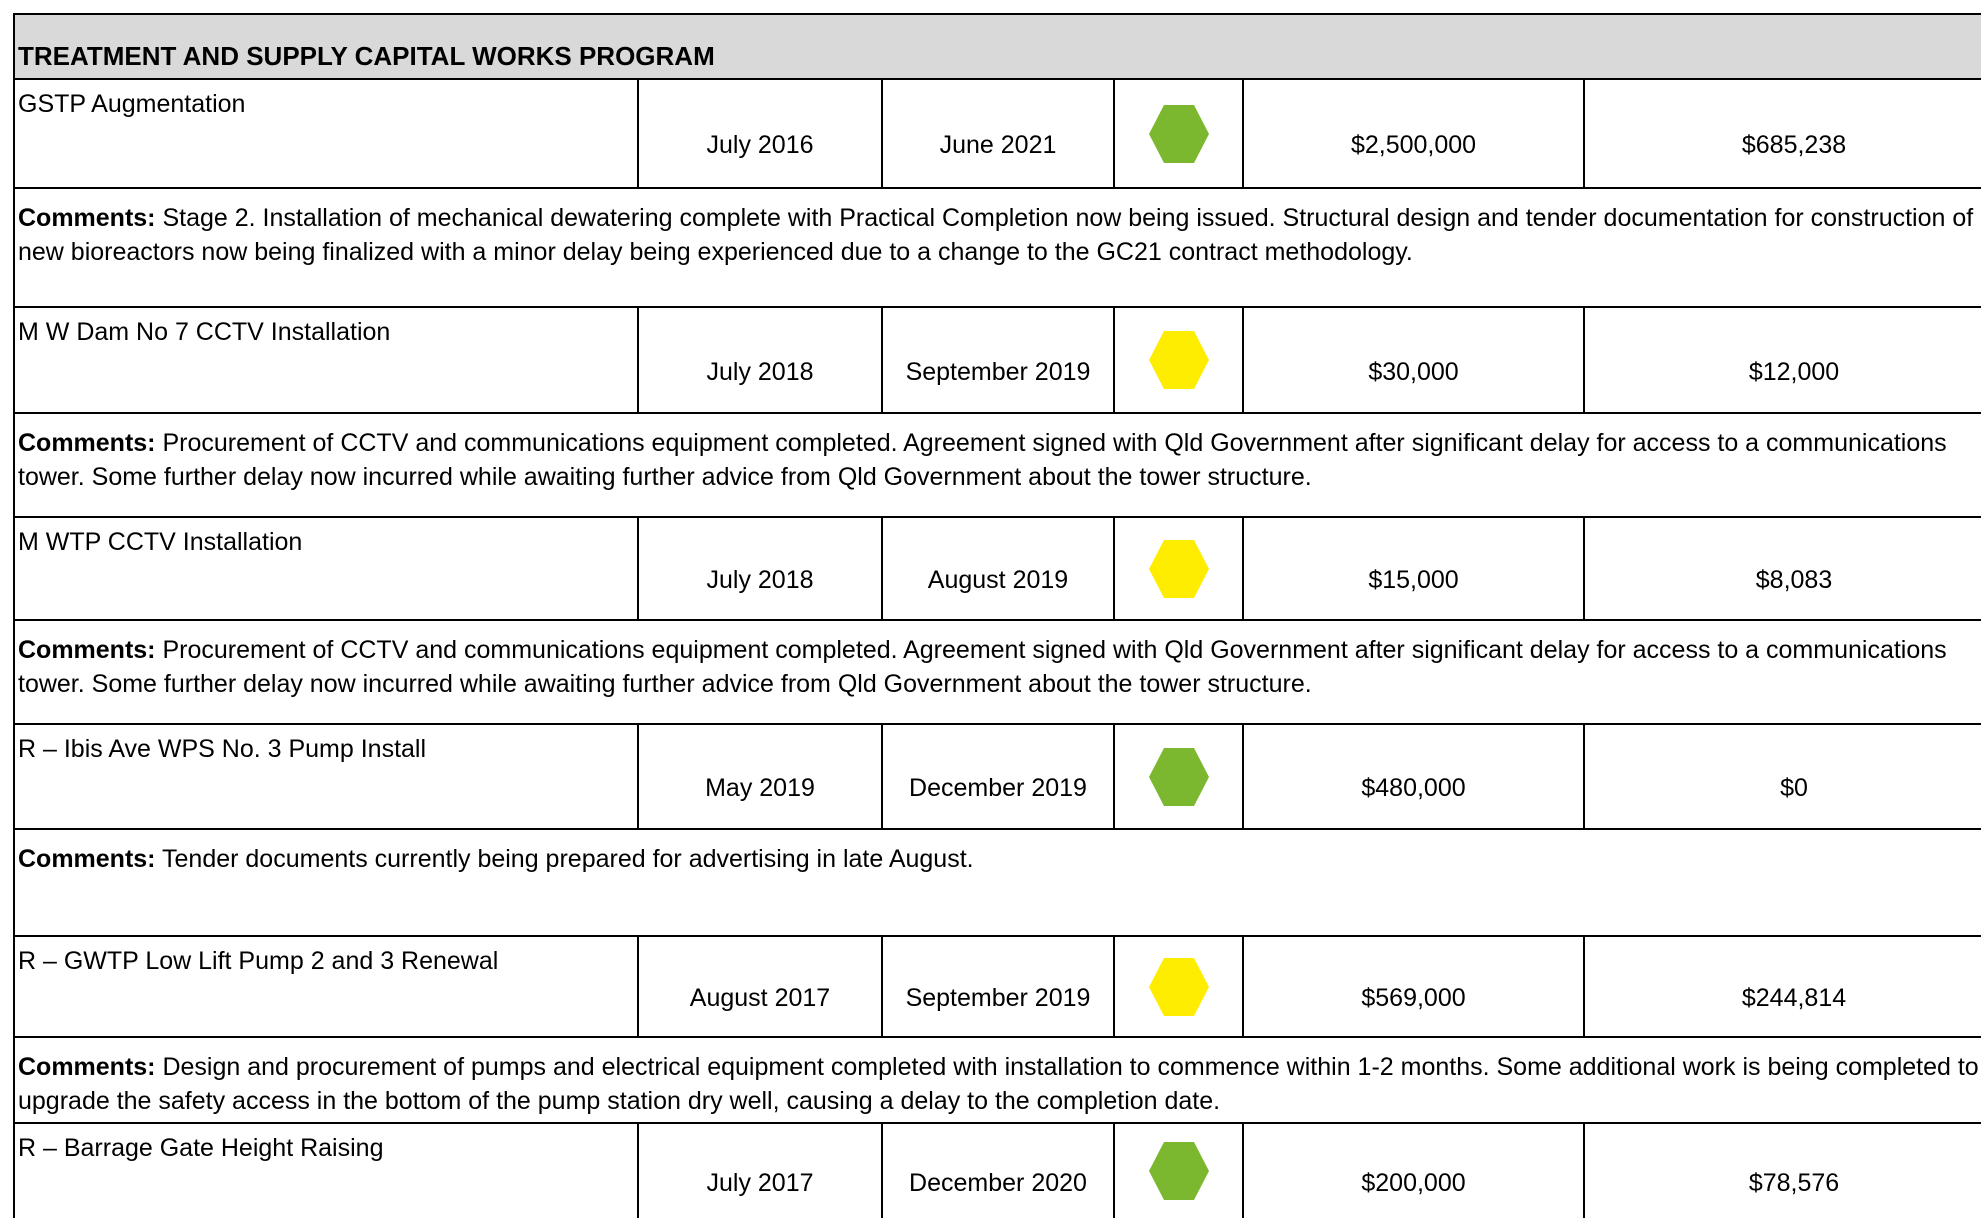 The width and height of the screenshot is (1981, 1218). Describe the element at coordinates (1781, 568) in the screenshot. I see `spent: $8,083` at that location.